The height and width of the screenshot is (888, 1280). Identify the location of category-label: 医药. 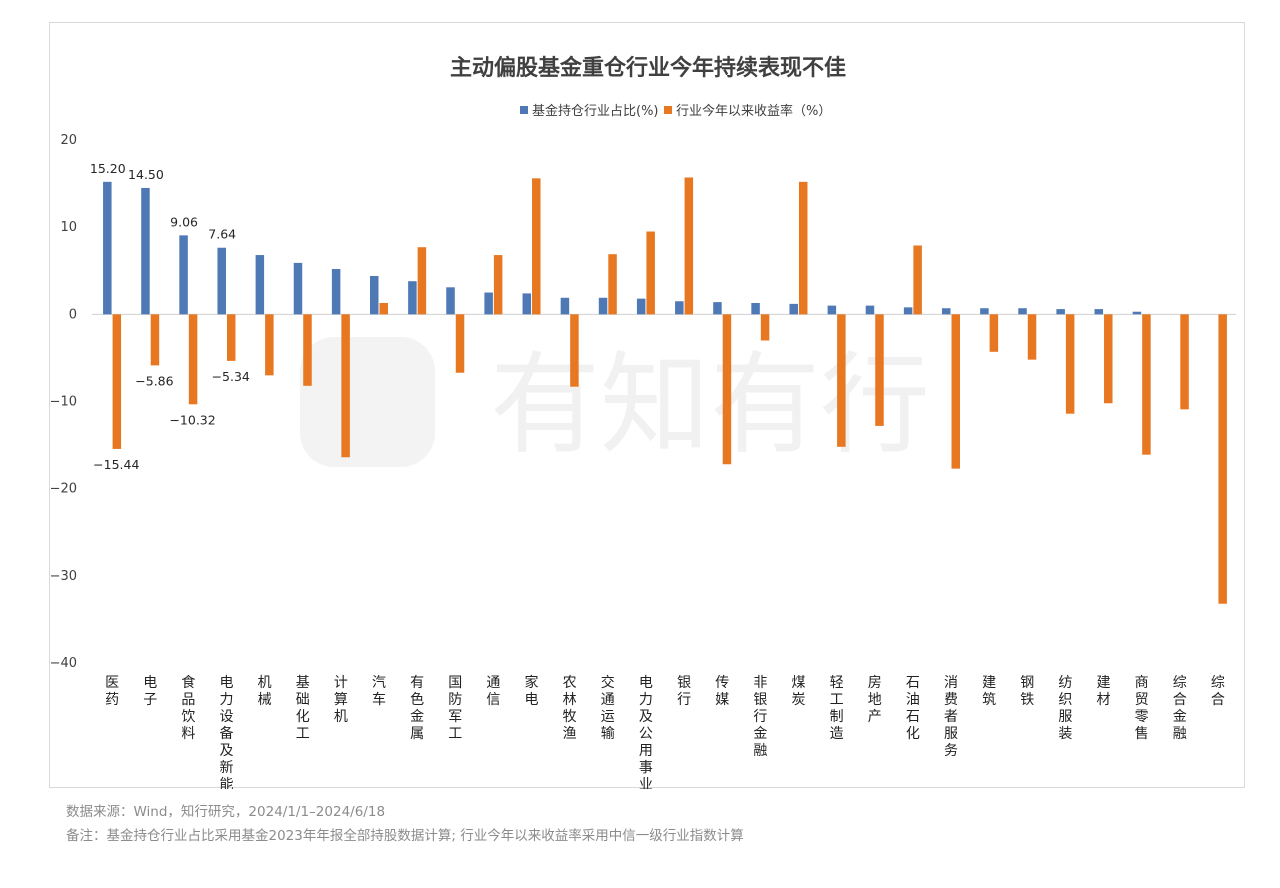
(112, 691).